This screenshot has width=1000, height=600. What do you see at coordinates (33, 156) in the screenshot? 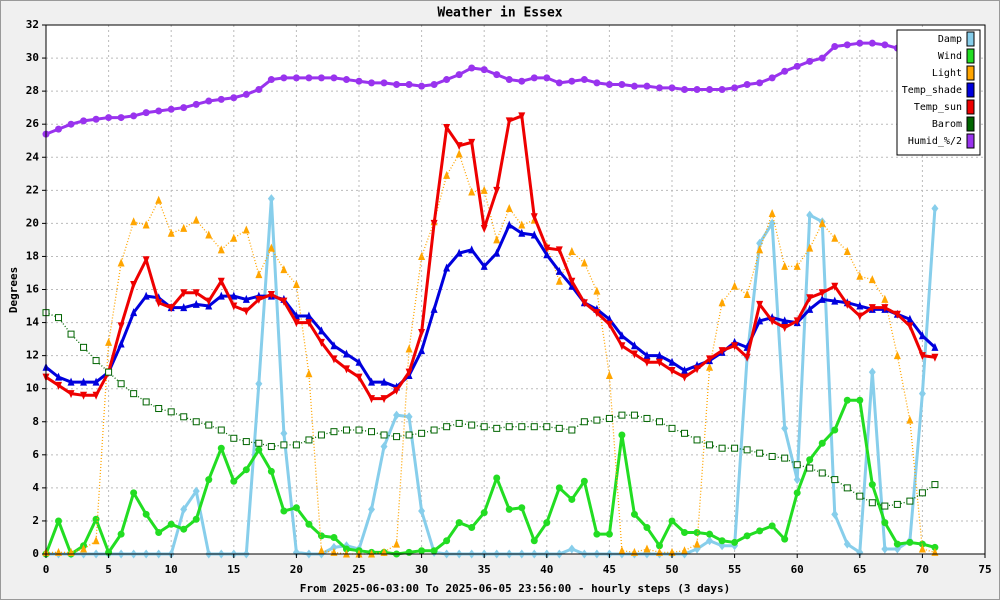
I see `y-tick-label: 24` at bounding box center [33, 156].